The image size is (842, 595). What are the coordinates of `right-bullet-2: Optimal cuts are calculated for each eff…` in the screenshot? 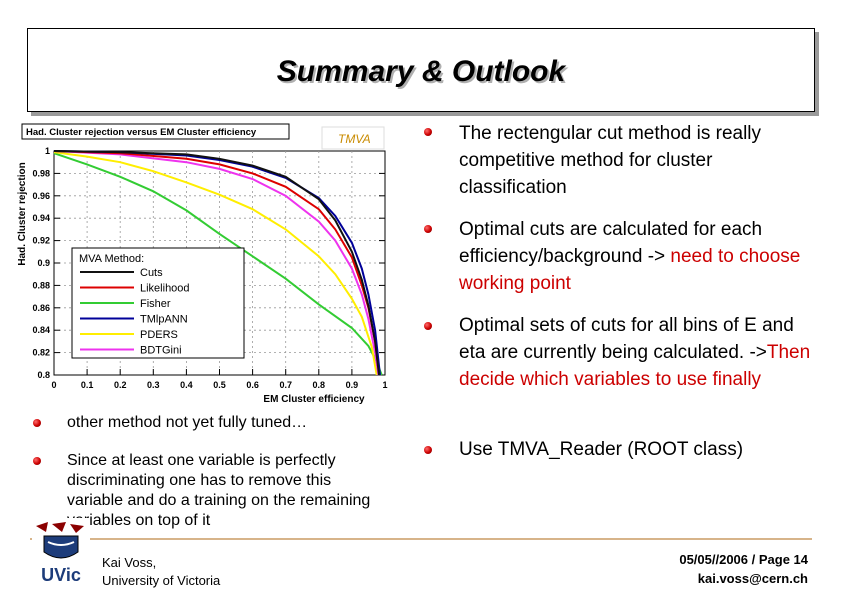 It's located at (639, 256).